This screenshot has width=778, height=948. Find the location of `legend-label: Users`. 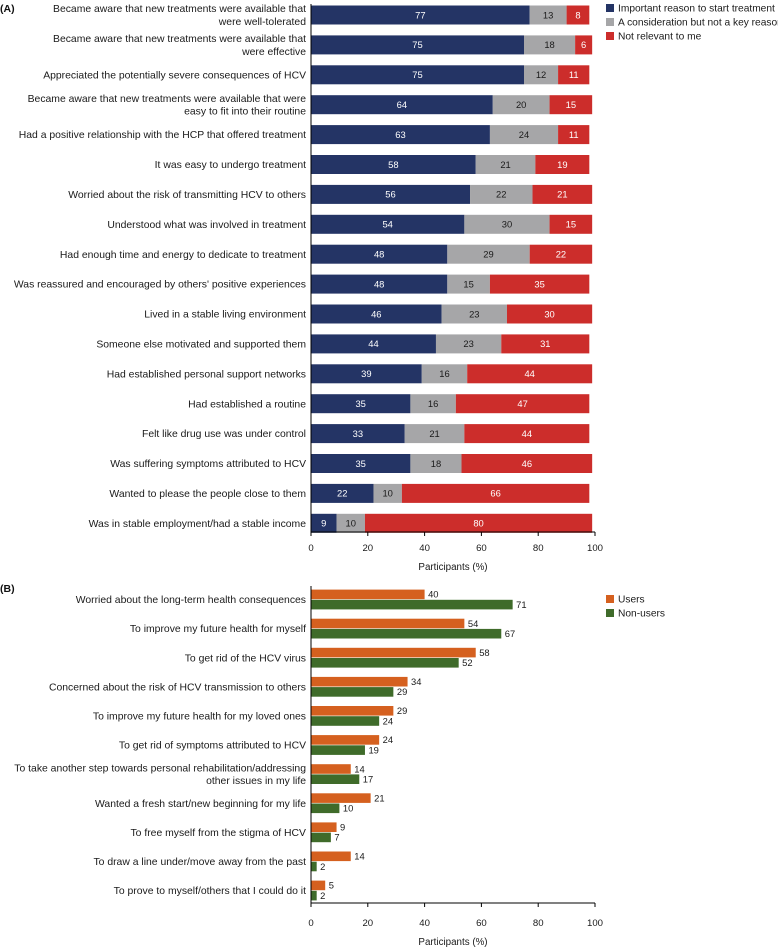

legend-label: Users is located at coordinates (631, 600).